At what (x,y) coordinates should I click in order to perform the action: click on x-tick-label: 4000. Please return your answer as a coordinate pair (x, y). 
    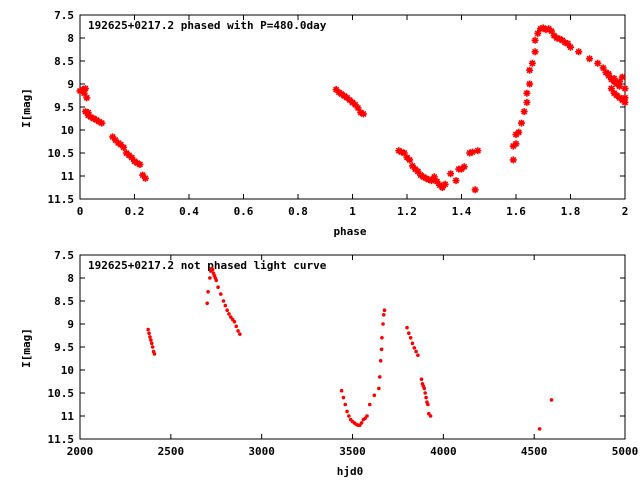
    Looking at the image, I should click on (443, 451).